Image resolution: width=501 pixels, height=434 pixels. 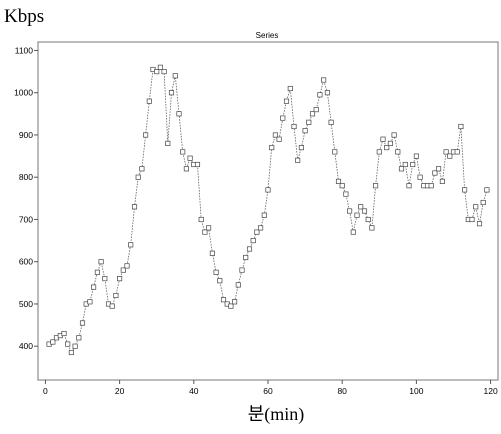 I want to click on x-tick-label: 20, so click(x=120, y=391).